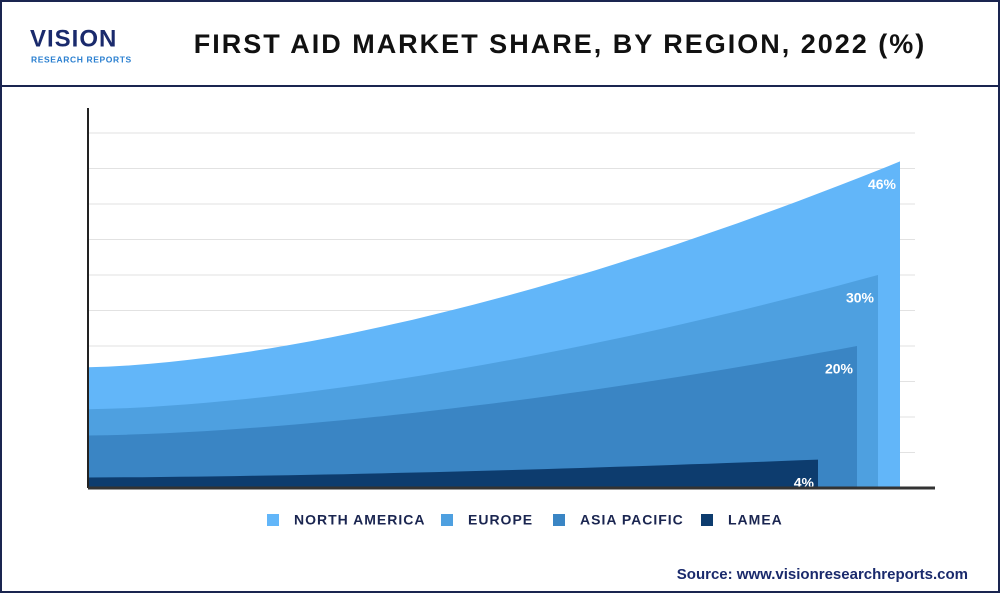 Image resolution: width=1000 pixels, height=593 pixels. What do you see at coordinates (804, 482) in the screenshot?
I see `value-label: 4%` at bounding box center [804, 482].